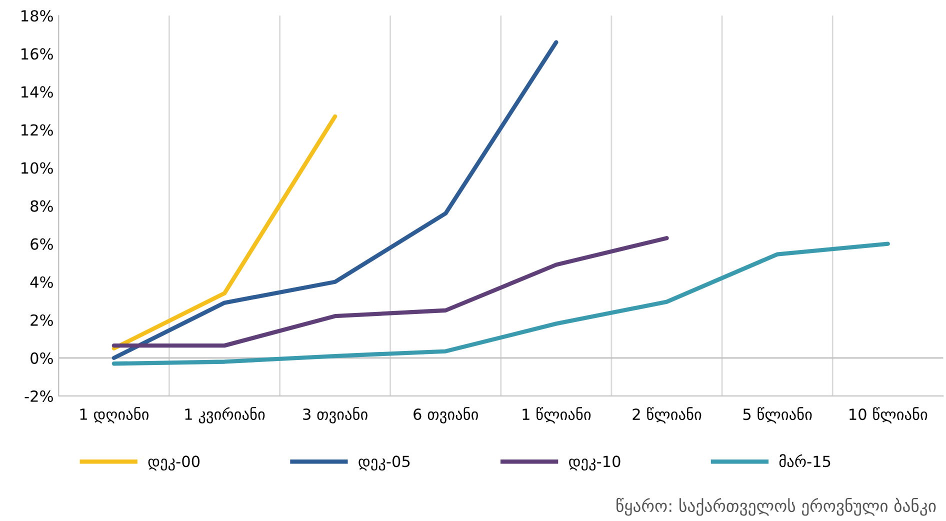 This screenshot has height=521, width=946. Describe the element at coordinates (41, 206) in the screenshot. I see `y-tick-label: 8%` at that location.